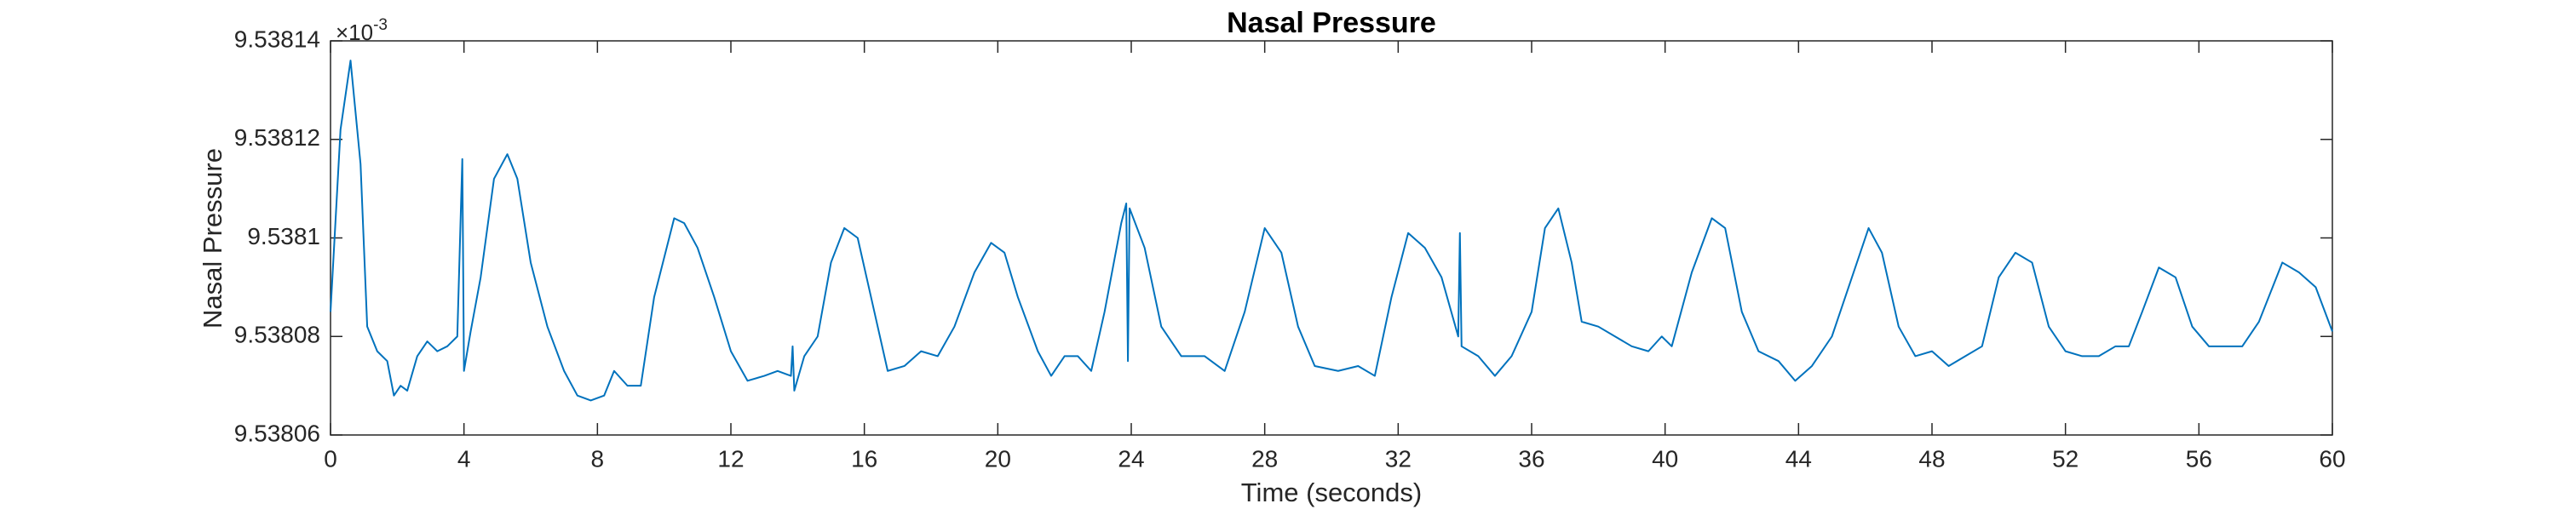  Describe the element at coordinates (277, 433) in the screenshot. I see `y-tick-label: 9.53806` at that location.